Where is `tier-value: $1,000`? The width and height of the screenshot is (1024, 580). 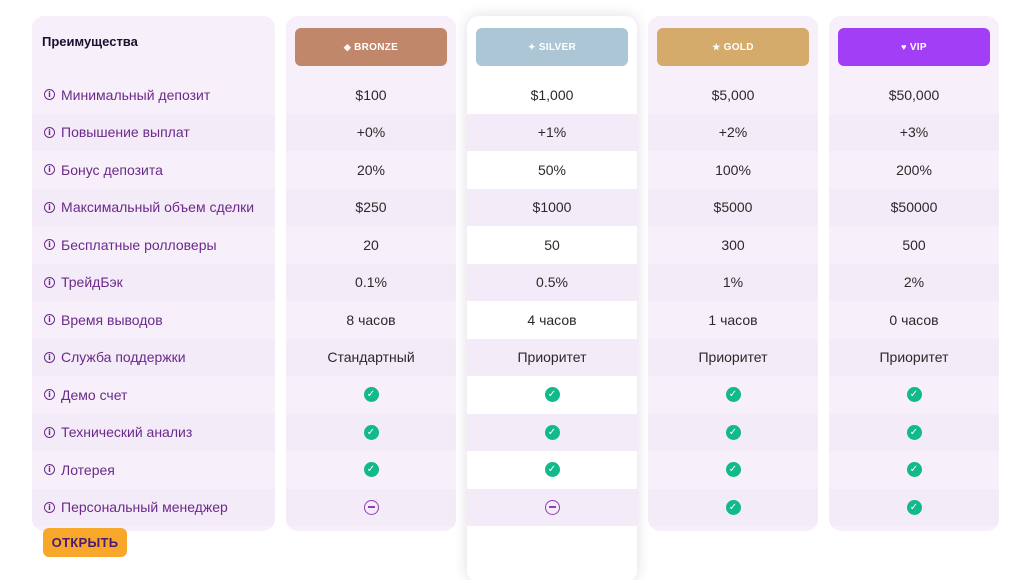
tier-value: $1,000 is located at coordinates (552, 94).